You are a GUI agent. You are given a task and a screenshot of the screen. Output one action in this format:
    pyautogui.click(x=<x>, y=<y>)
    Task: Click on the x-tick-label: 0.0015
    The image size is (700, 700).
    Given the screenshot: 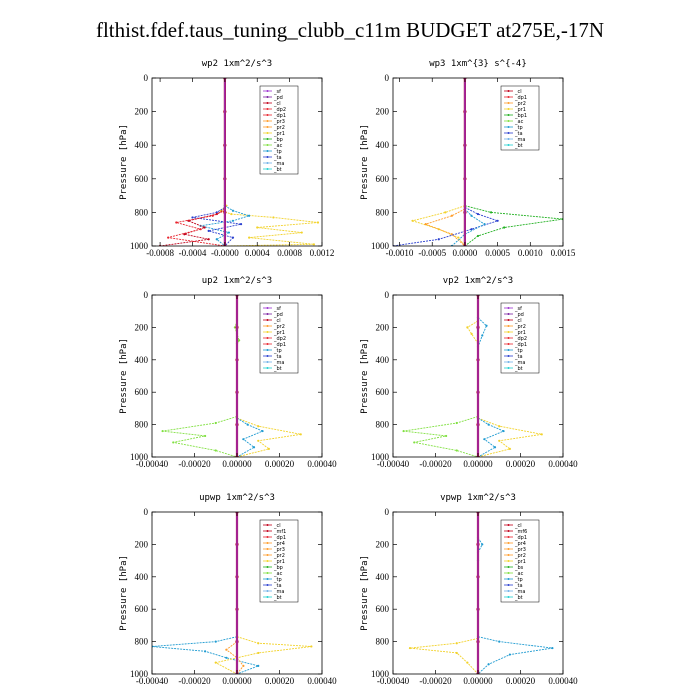 What is the action you would take?
    pyautogui.click(x=563, y=253)
    